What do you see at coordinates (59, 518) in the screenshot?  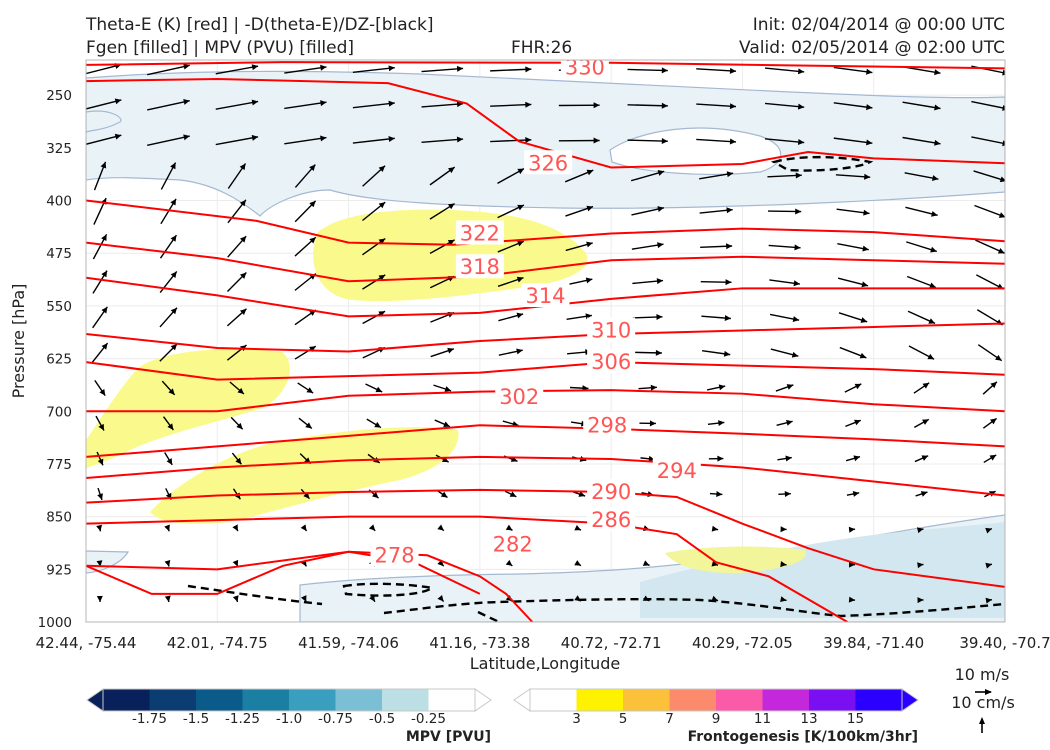 I see `y-tick-label: 850` at bounding box center [59, 518].